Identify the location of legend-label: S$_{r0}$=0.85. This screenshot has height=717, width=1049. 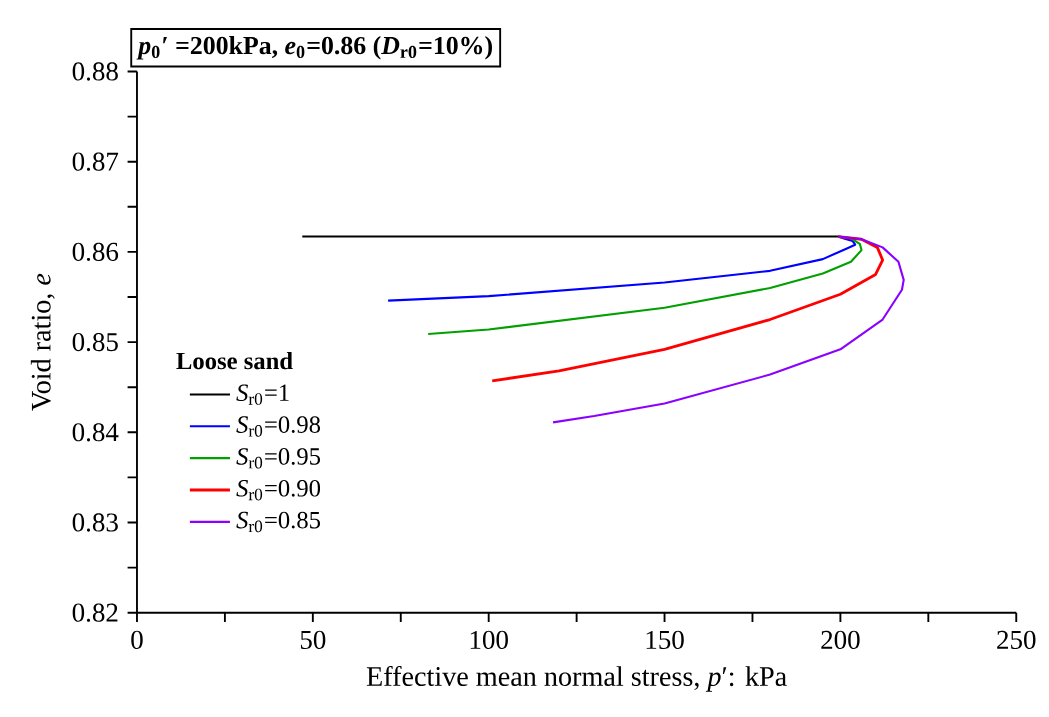
(278, 522).